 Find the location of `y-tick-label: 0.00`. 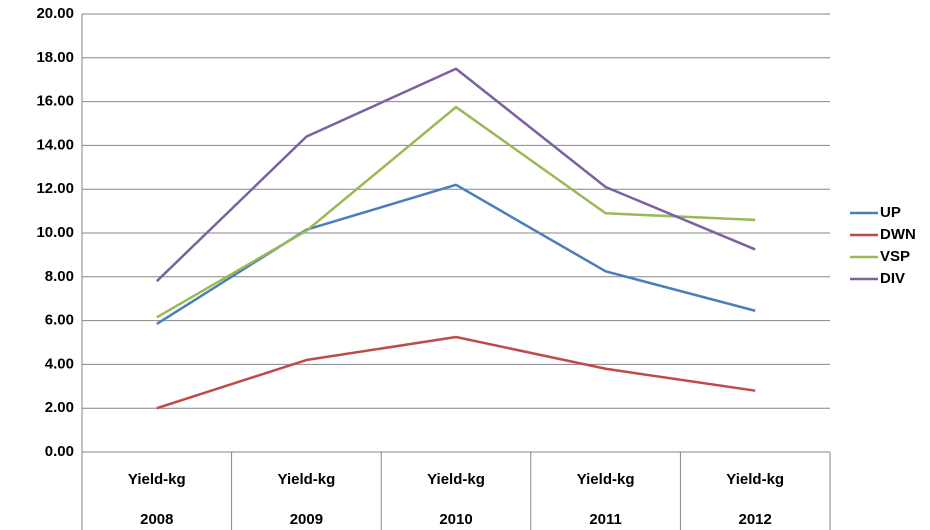

y-tick-label: 0.00 is located at coordinates (59, 451).